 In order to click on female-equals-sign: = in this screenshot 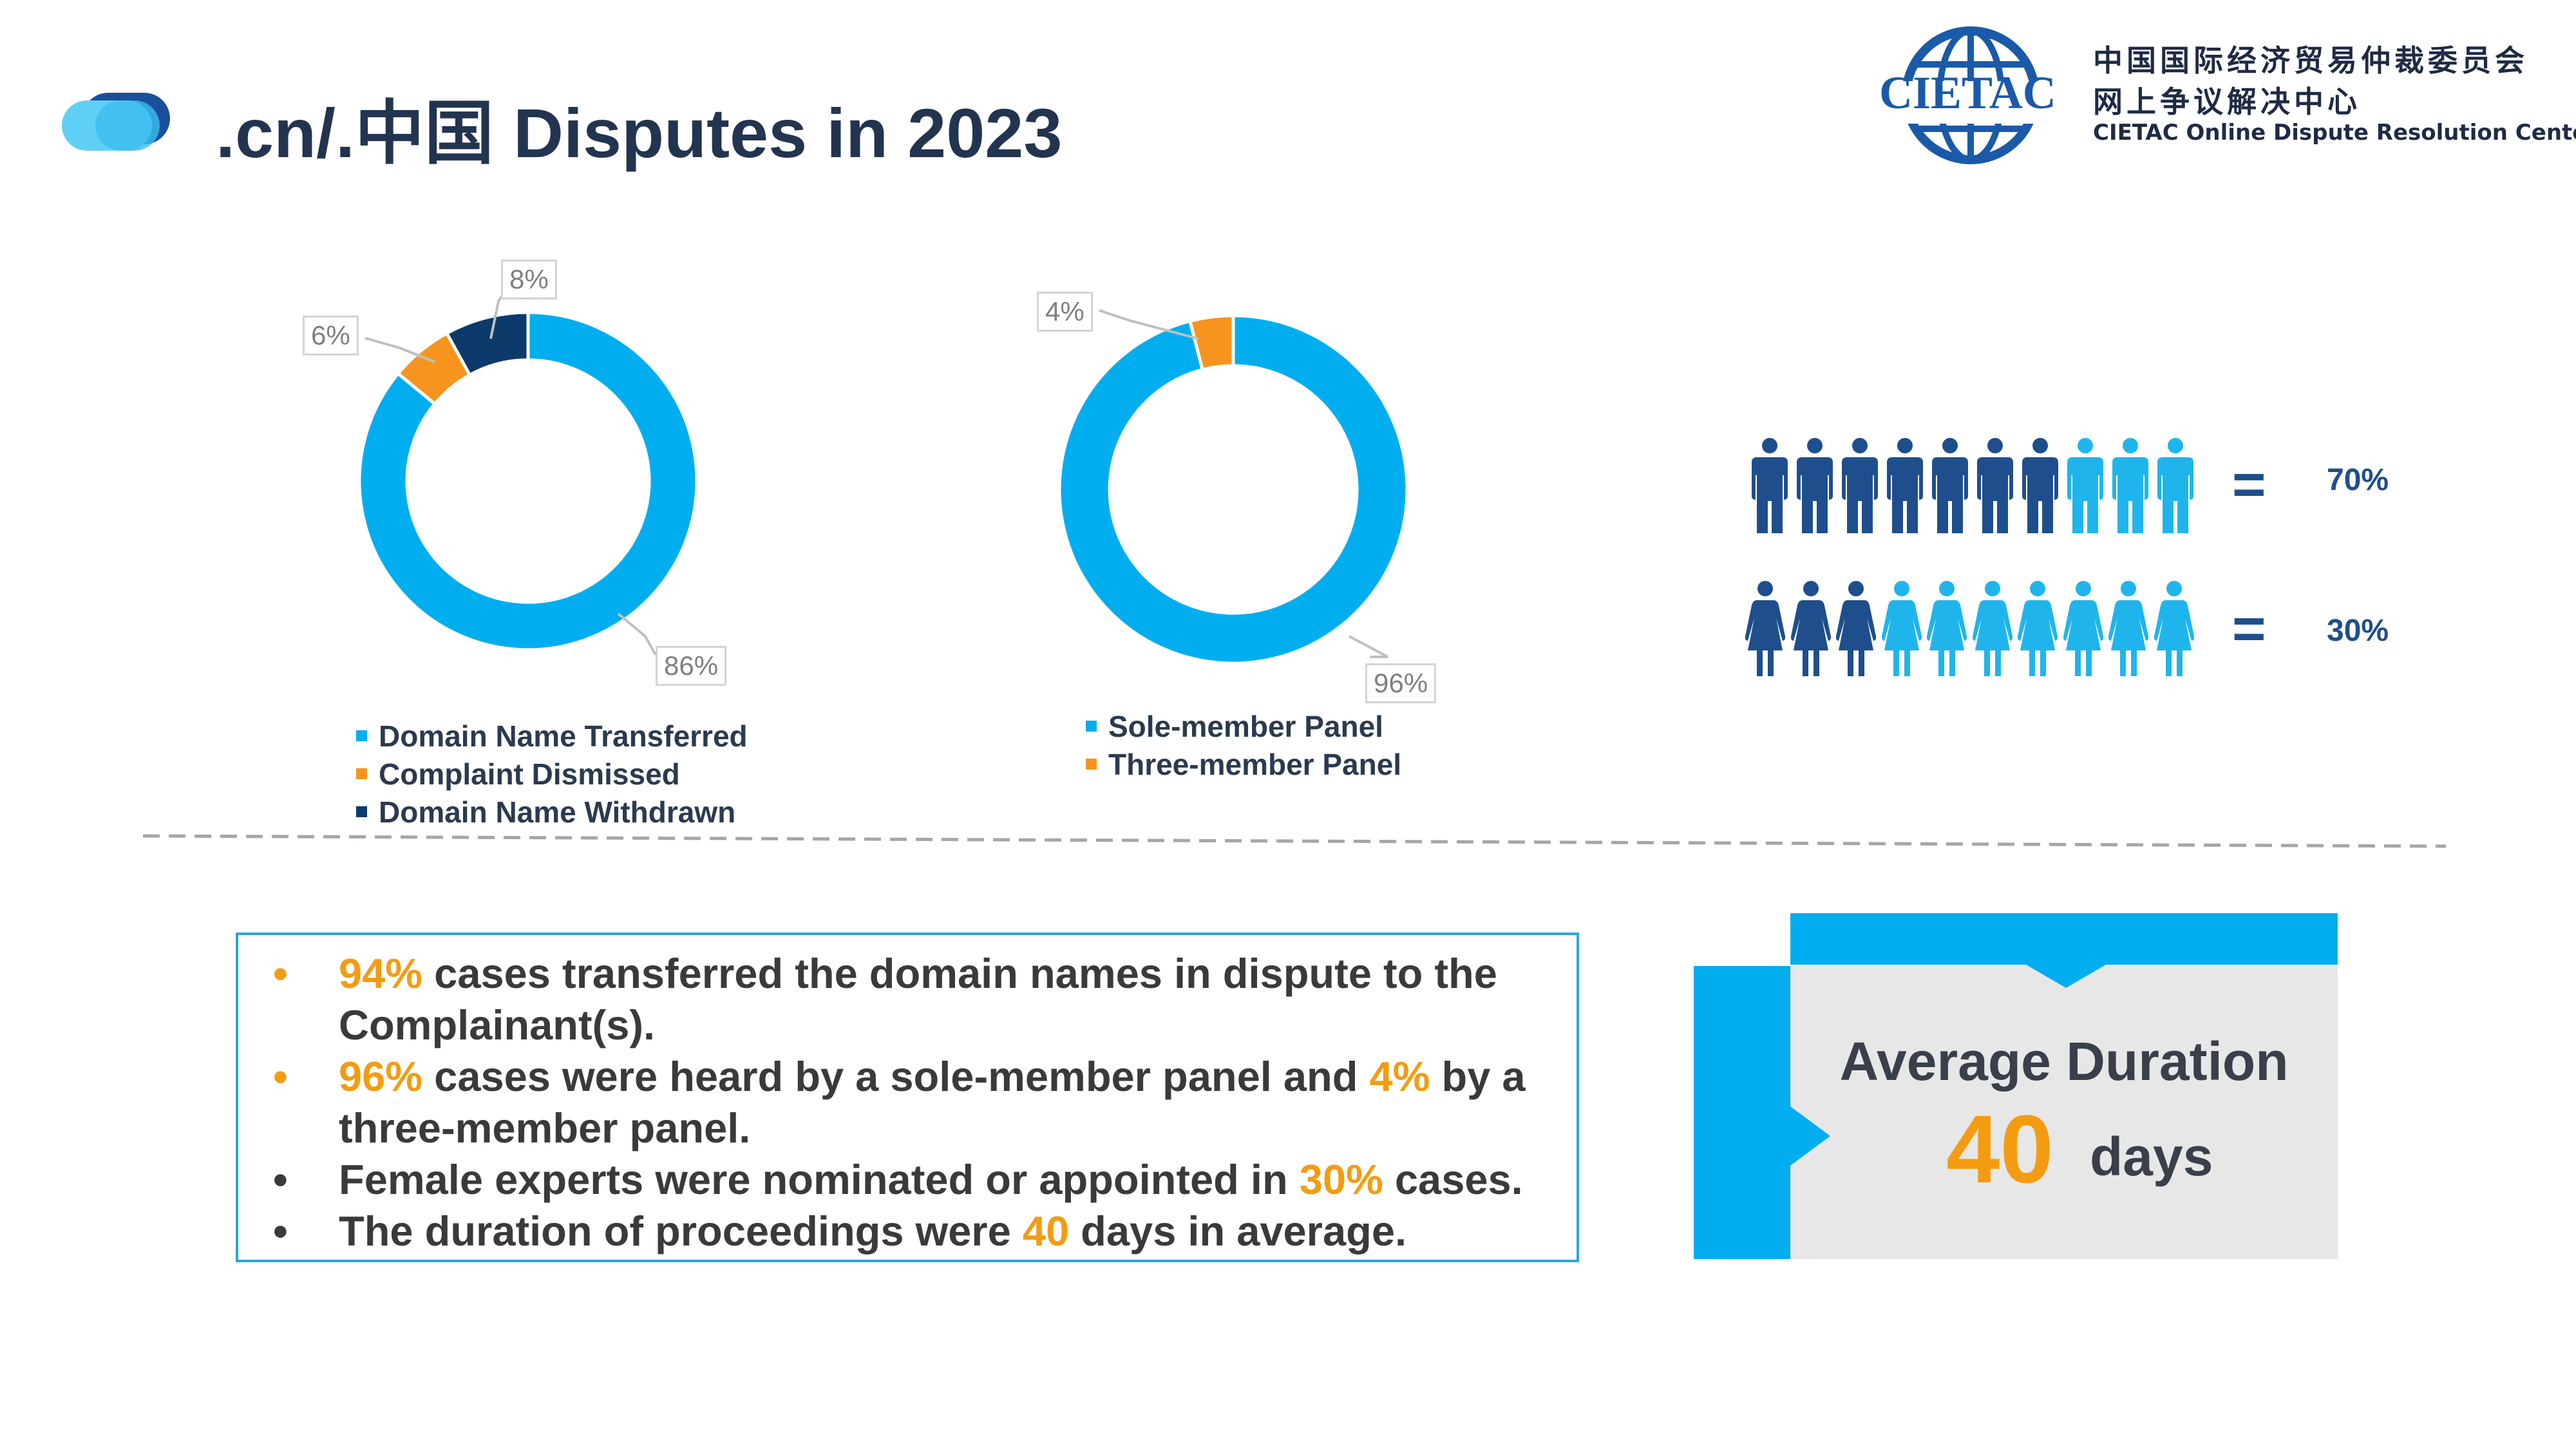, I will do `click(2249, 629)`.